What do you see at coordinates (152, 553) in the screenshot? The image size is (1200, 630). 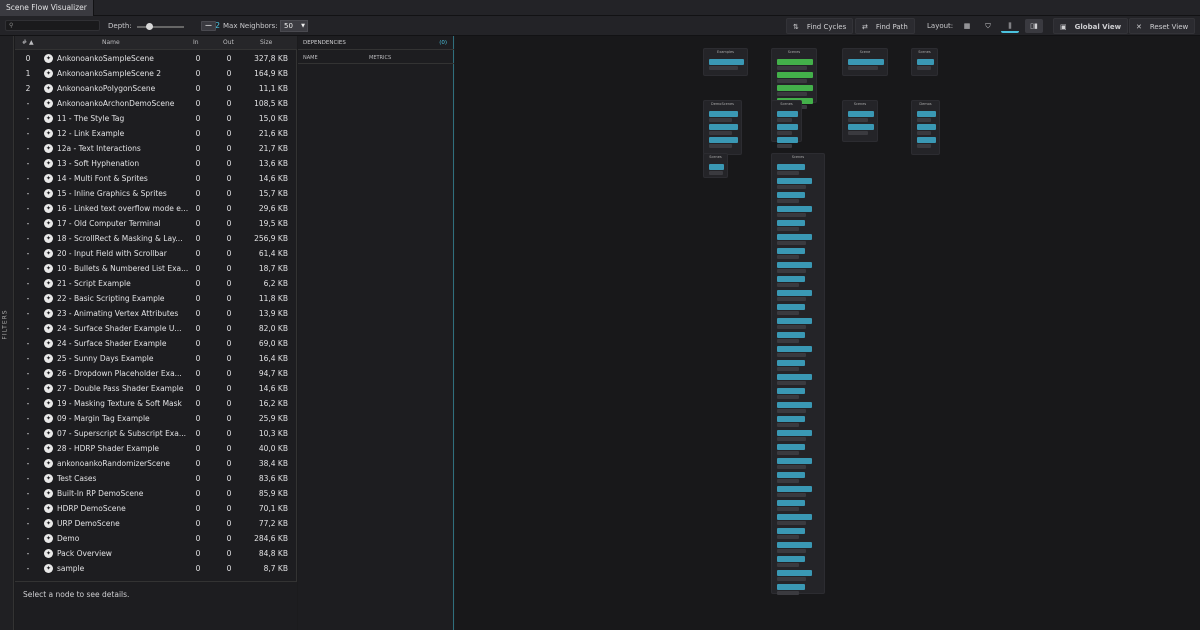 I see `table-row: - ✦ Pack Overview 0 0 84,8 KB` at bounding box center [152, 553].